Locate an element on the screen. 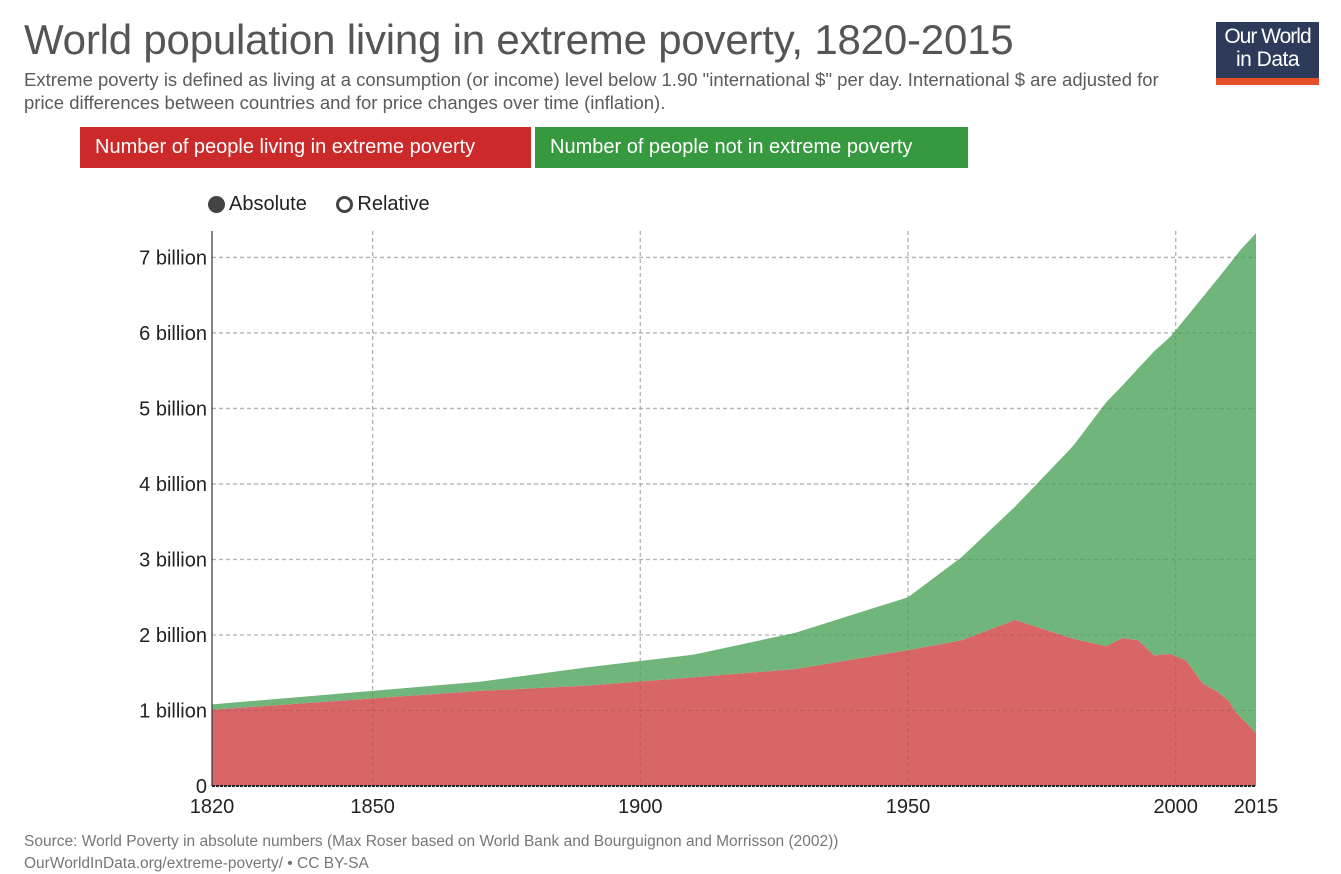 The height and width of the screenshot is (874, 1341). y-tick-label: 0 is located at coordinates (201, 787).